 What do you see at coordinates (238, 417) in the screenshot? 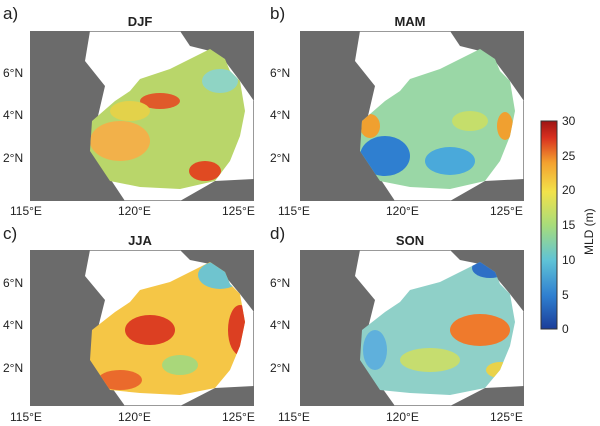
I see `lon-tick-125e-c: 125°E` at bounding box center [238, 417].